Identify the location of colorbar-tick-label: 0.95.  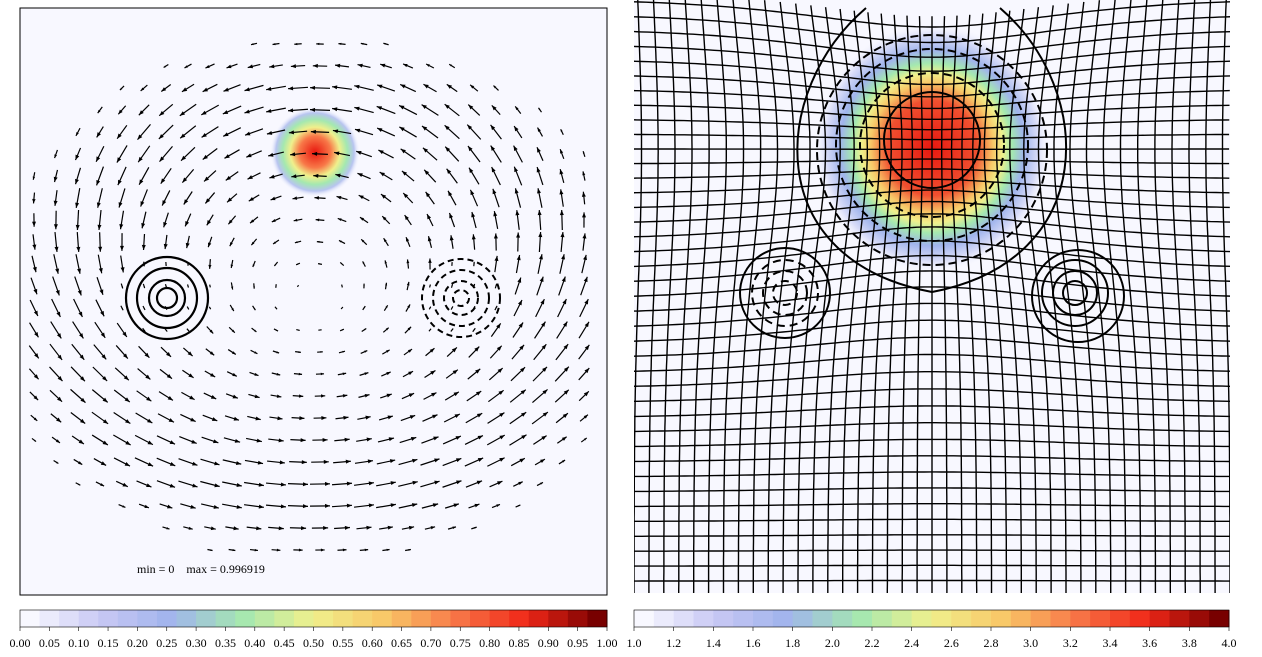
(577, 643).